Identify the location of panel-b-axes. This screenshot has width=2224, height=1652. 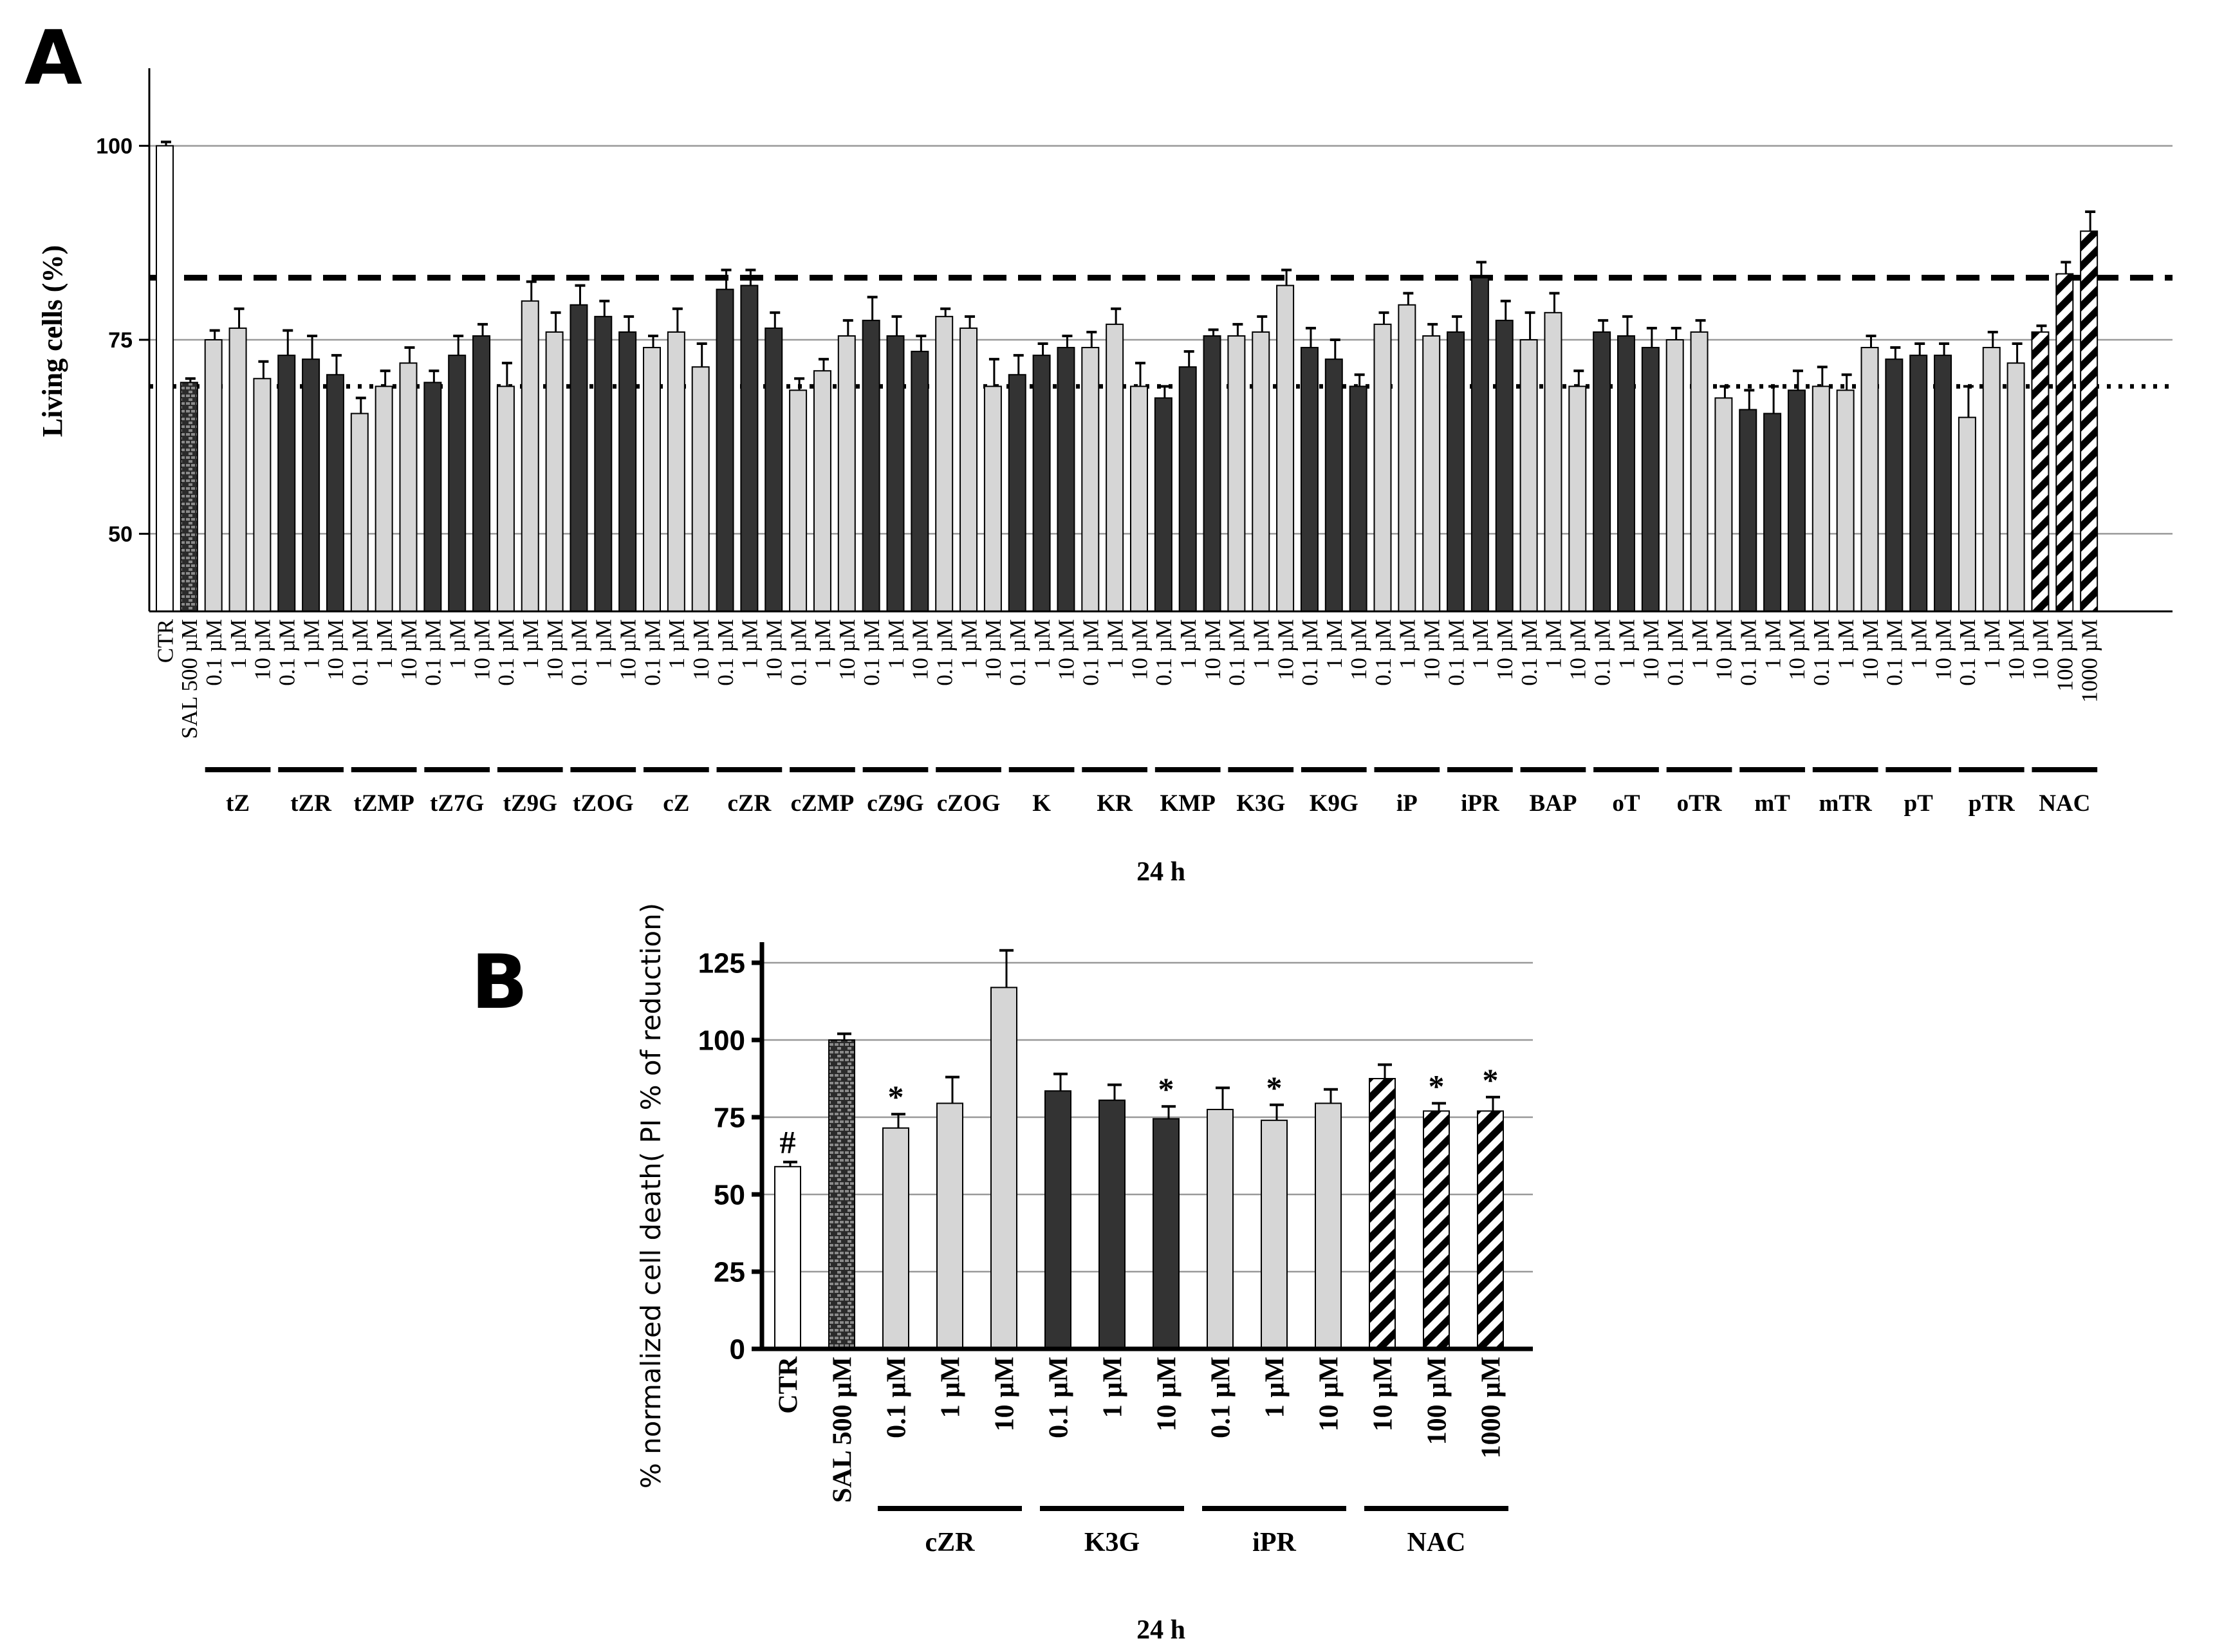
(1142, 1146).